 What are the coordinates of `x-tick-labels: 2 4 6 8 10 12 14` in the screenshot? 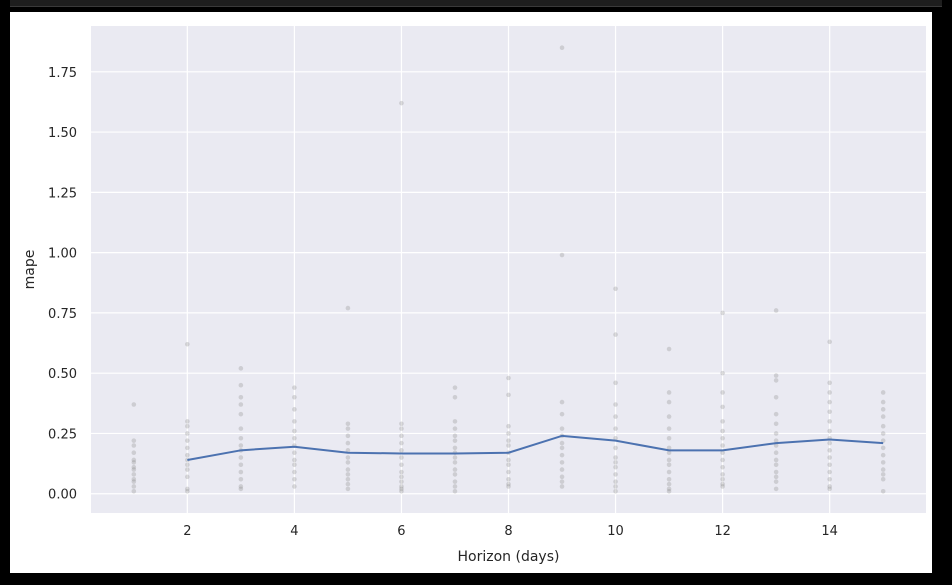 It's located at (510, 531).